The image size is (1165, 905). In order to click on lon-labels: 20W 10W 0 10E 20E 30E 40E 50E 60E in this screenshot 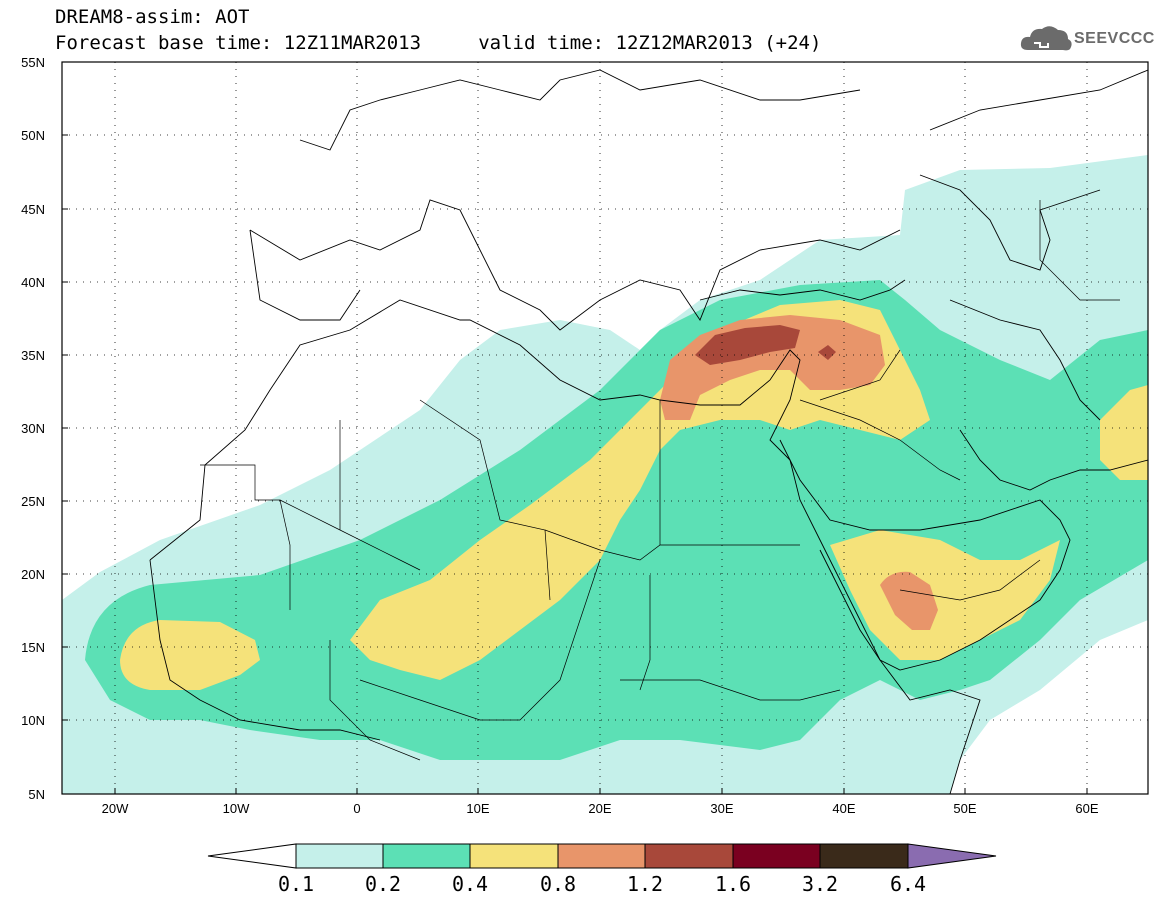, I will do `click(600, 808)`.